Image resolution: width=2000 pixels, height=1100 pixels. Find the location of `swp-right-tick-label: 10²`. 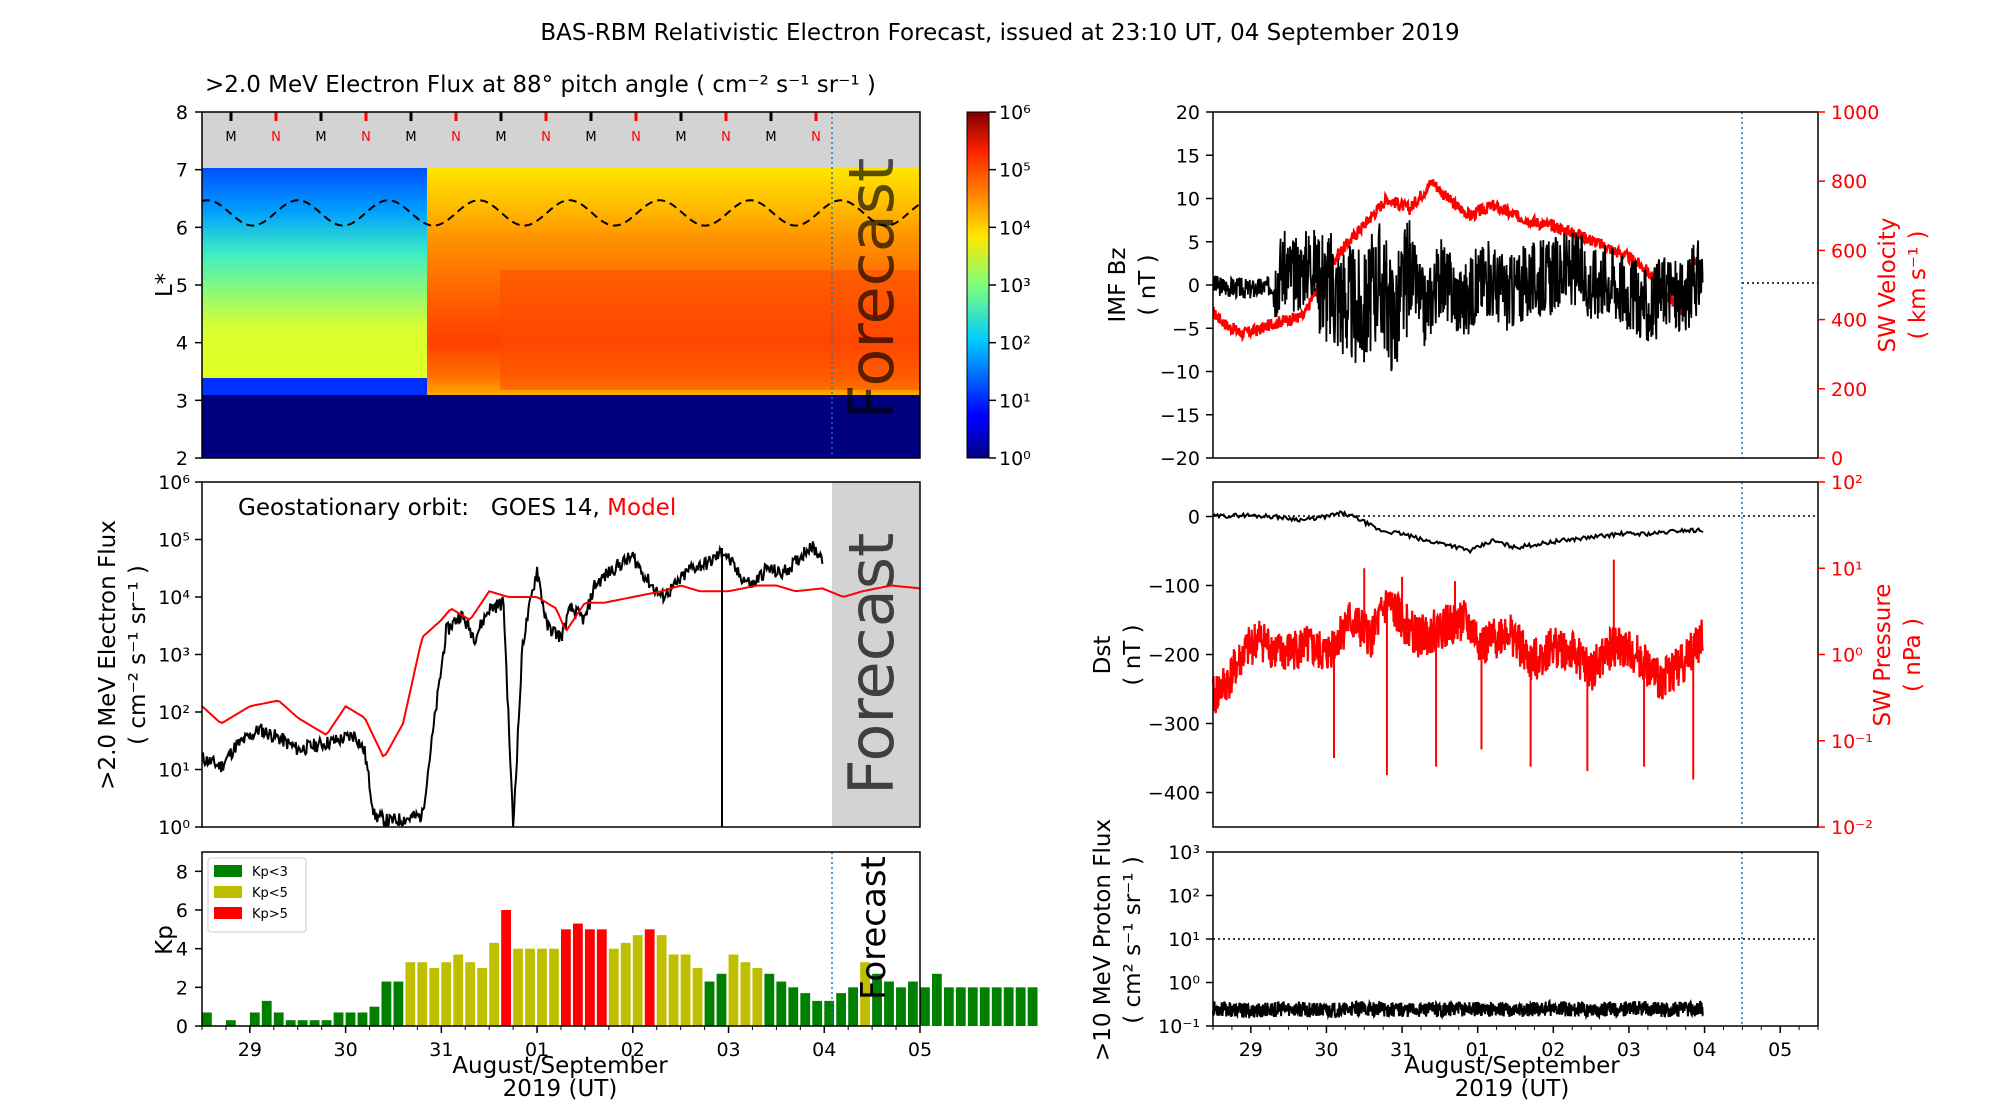

swp-right-tick-label: 10² is located at coordinates (1847, 483).